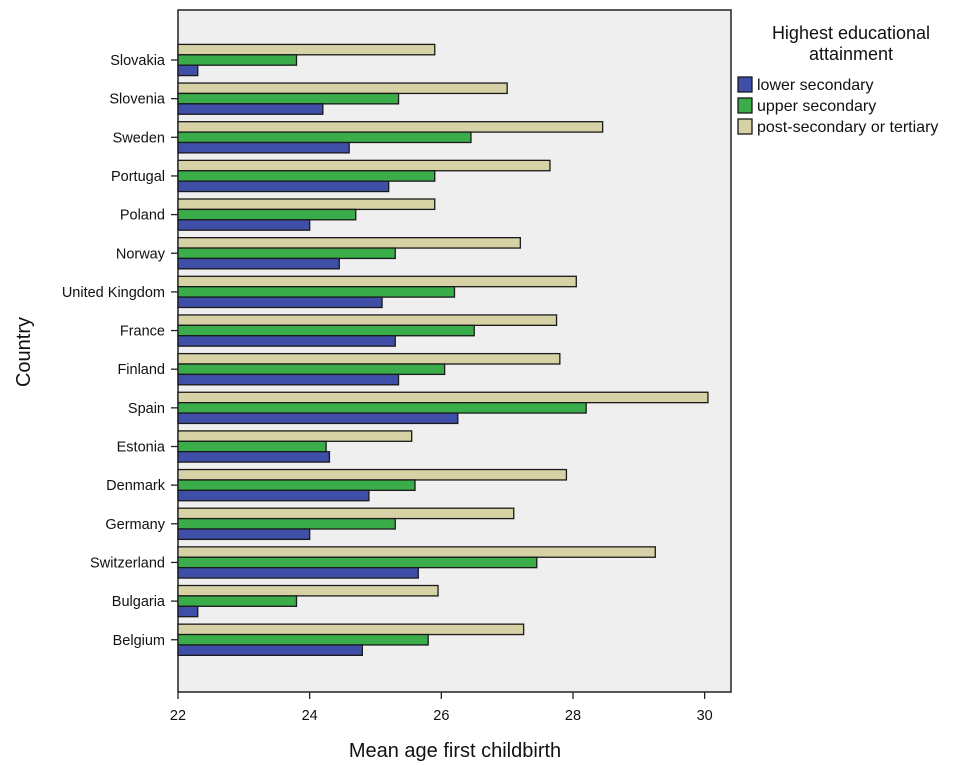 Image resolution: width=973 pixels, height=765 pixels. What do you see at coordinates (390, 127) in the screenshot?
I see `bar-post-secondary-or-tertiary-sweden` at bounding box center [390, 127].